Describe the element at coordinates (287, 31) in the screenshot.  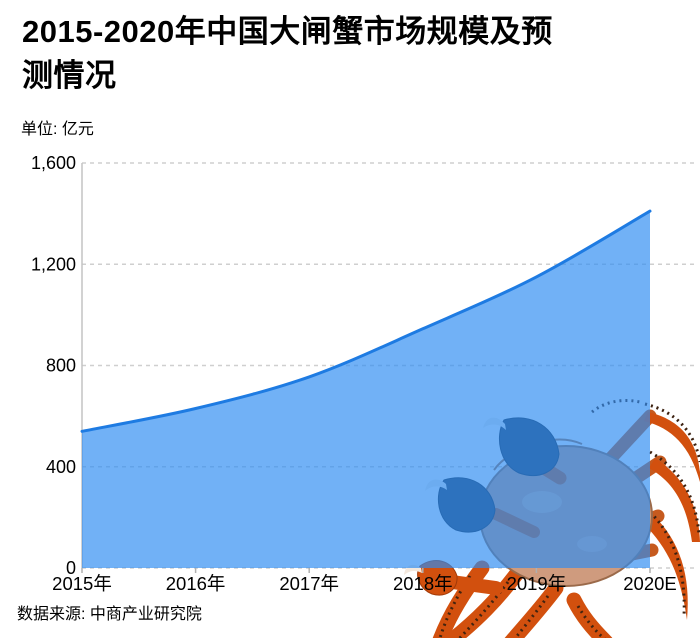
I see `chart-title-line1: 2015-2020年中国大闸蟹市场规模及预` at that location.